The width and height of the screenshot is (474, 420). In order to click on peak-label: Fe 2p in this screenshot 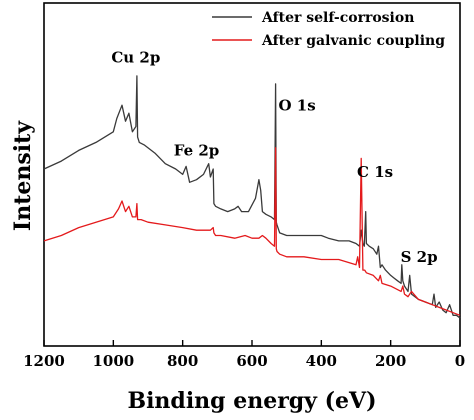, I will do `click(197, 151)`.